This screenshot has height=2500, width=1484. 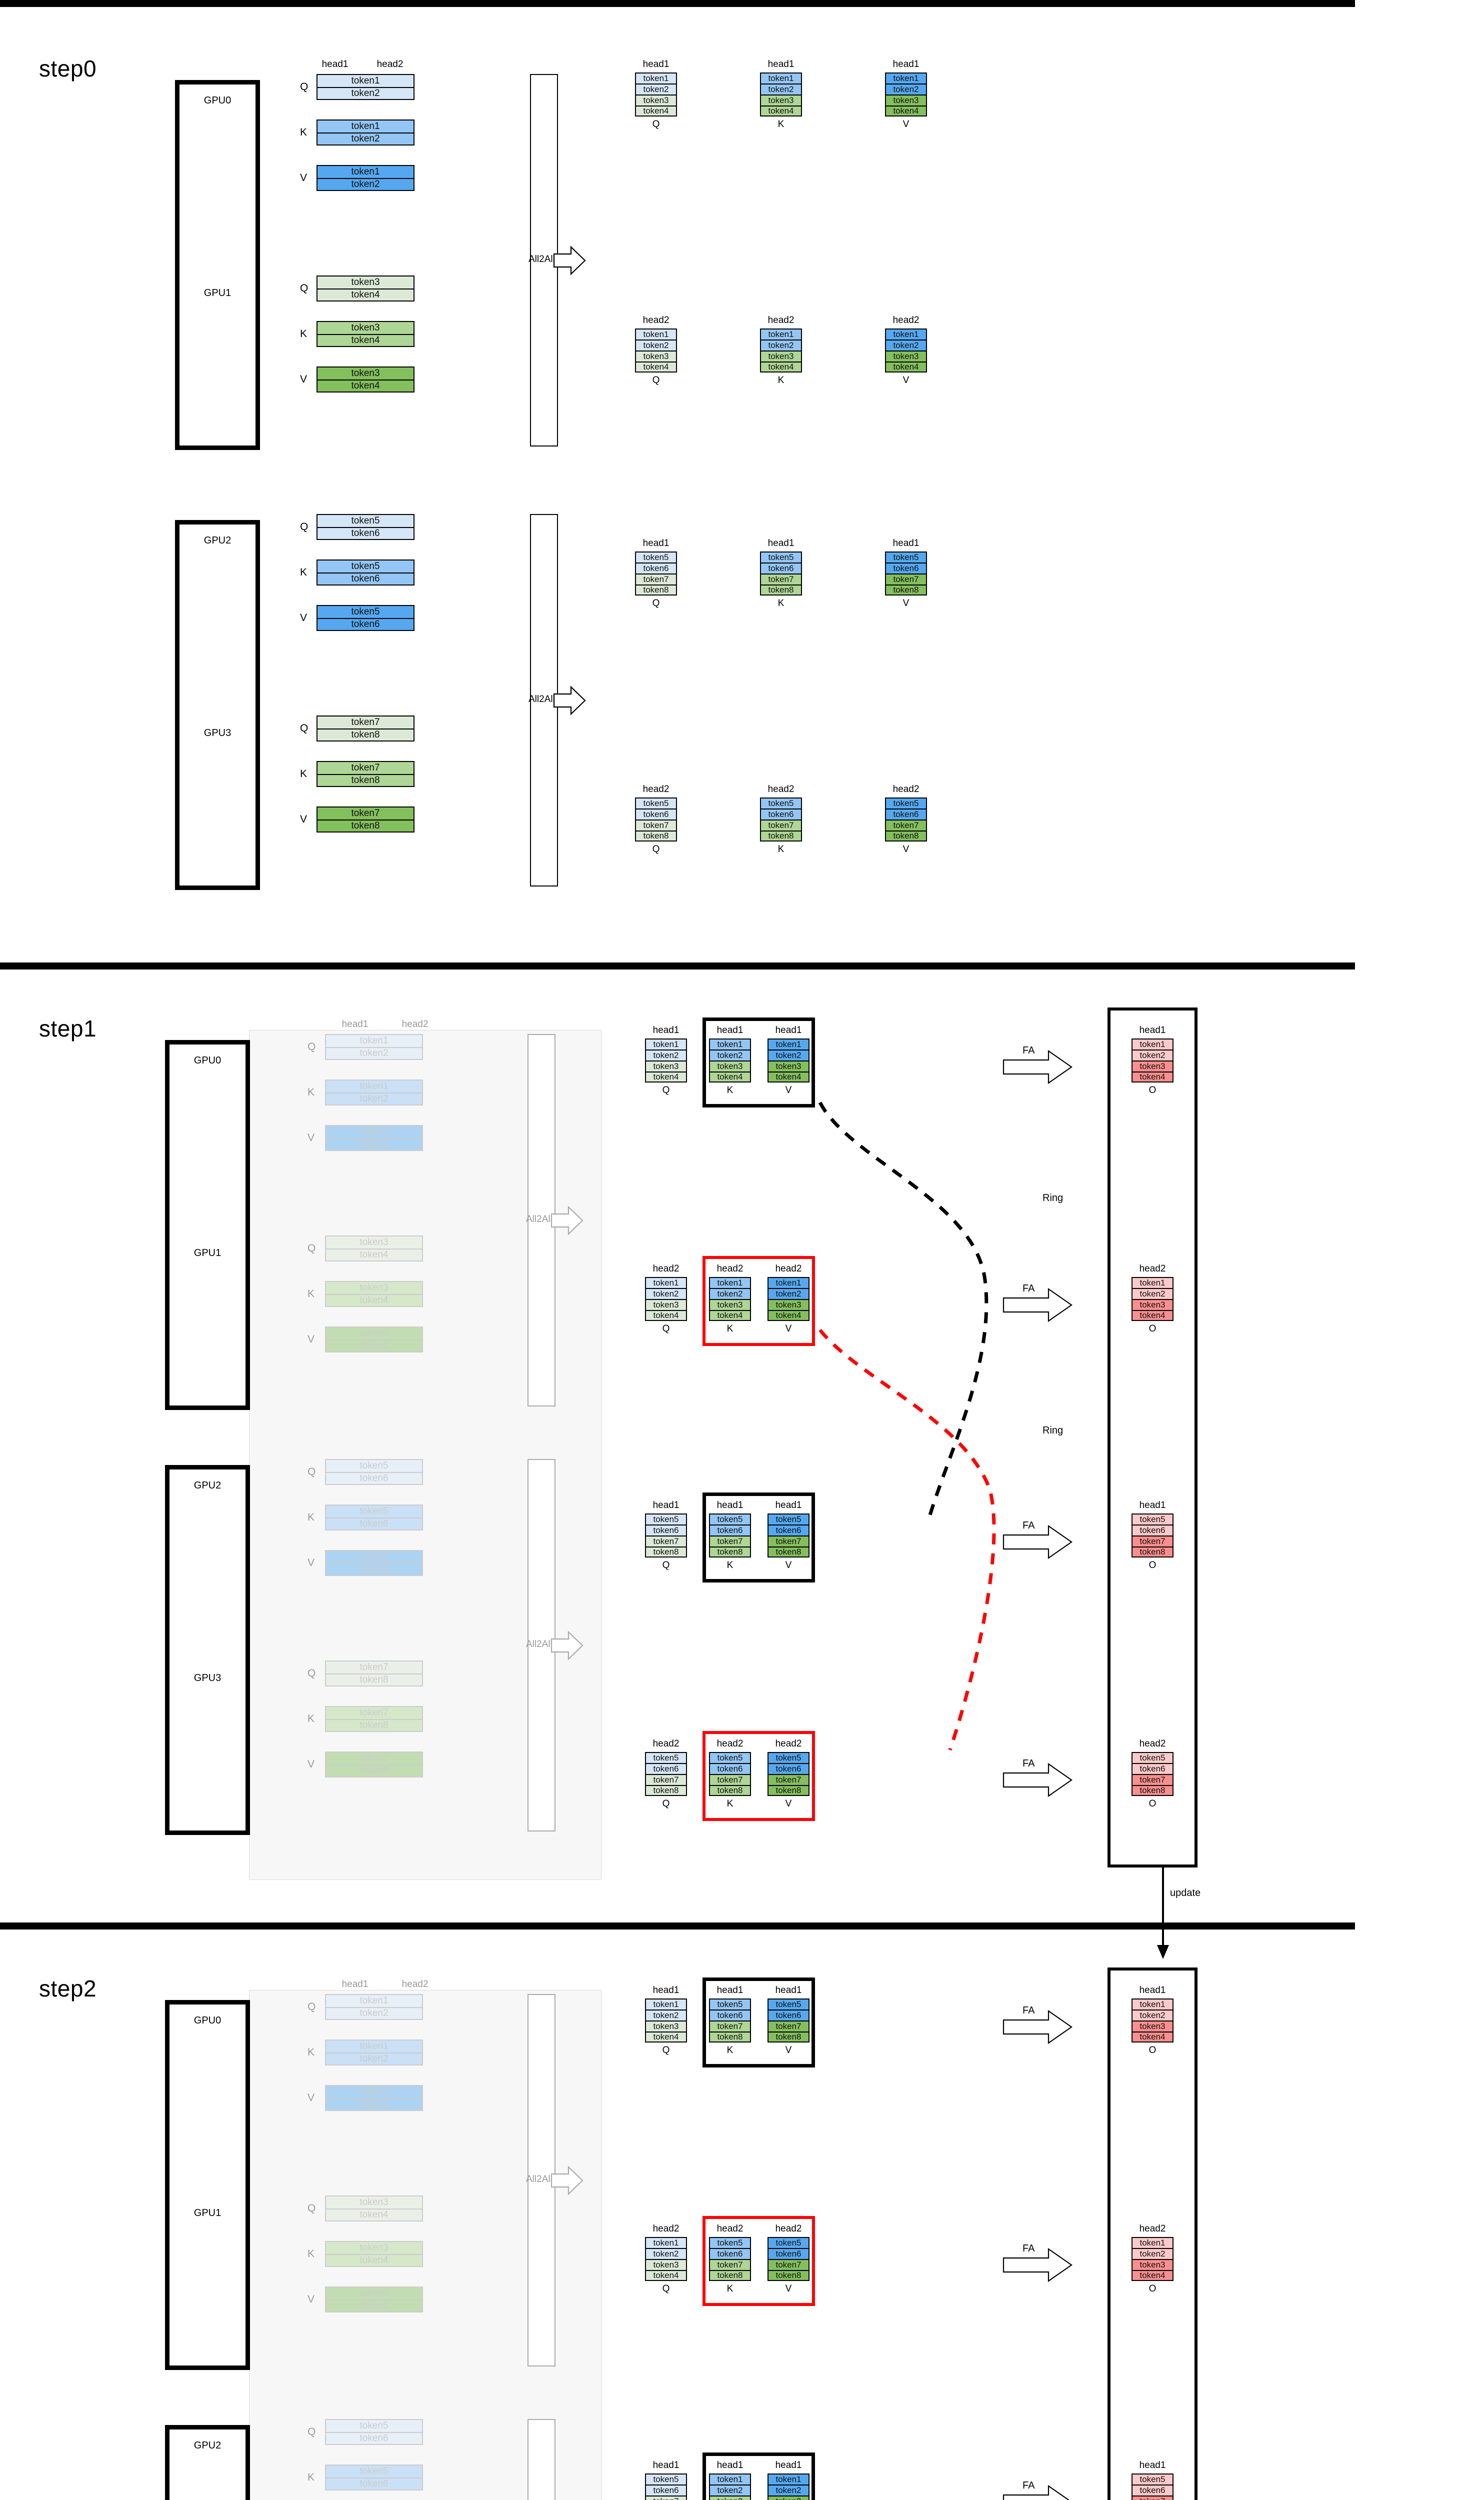 What do you see at coordinates (788, 1803) in the screenshot?
I see `step1b-h2-v-caption: V` at bounding box center [788, 1803].